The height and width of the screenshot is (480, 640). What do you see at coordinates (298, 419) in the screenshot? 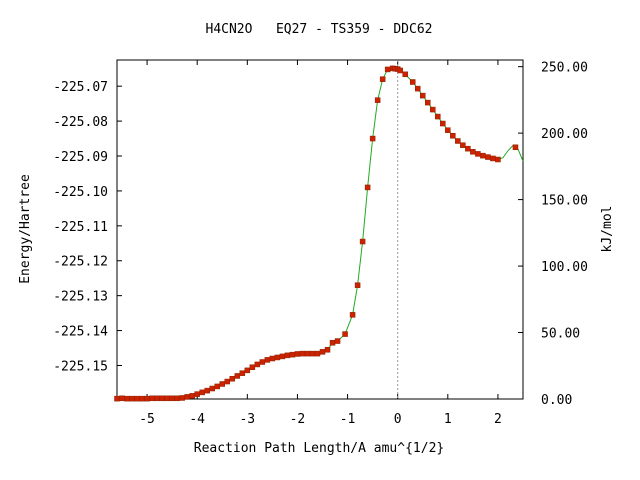
I see `x-tick-label: -2` at bounding box center [298, 419].